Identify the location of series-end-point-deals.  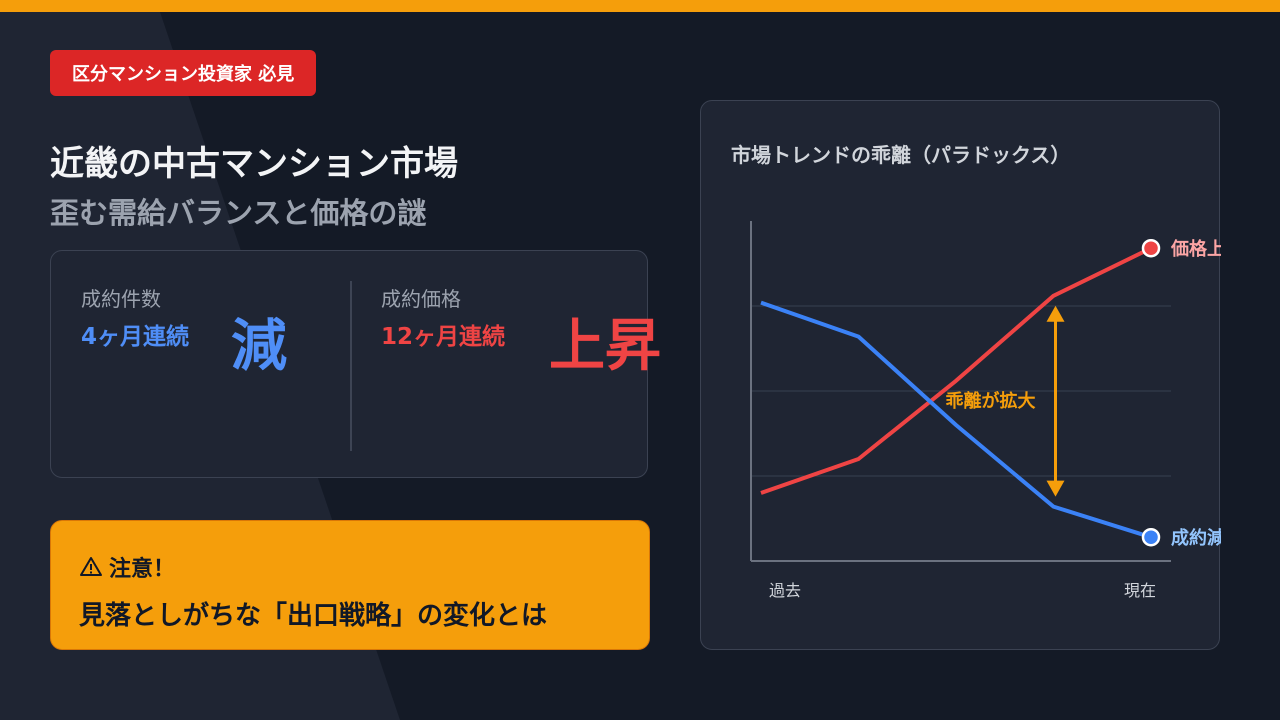
(1151, 537).